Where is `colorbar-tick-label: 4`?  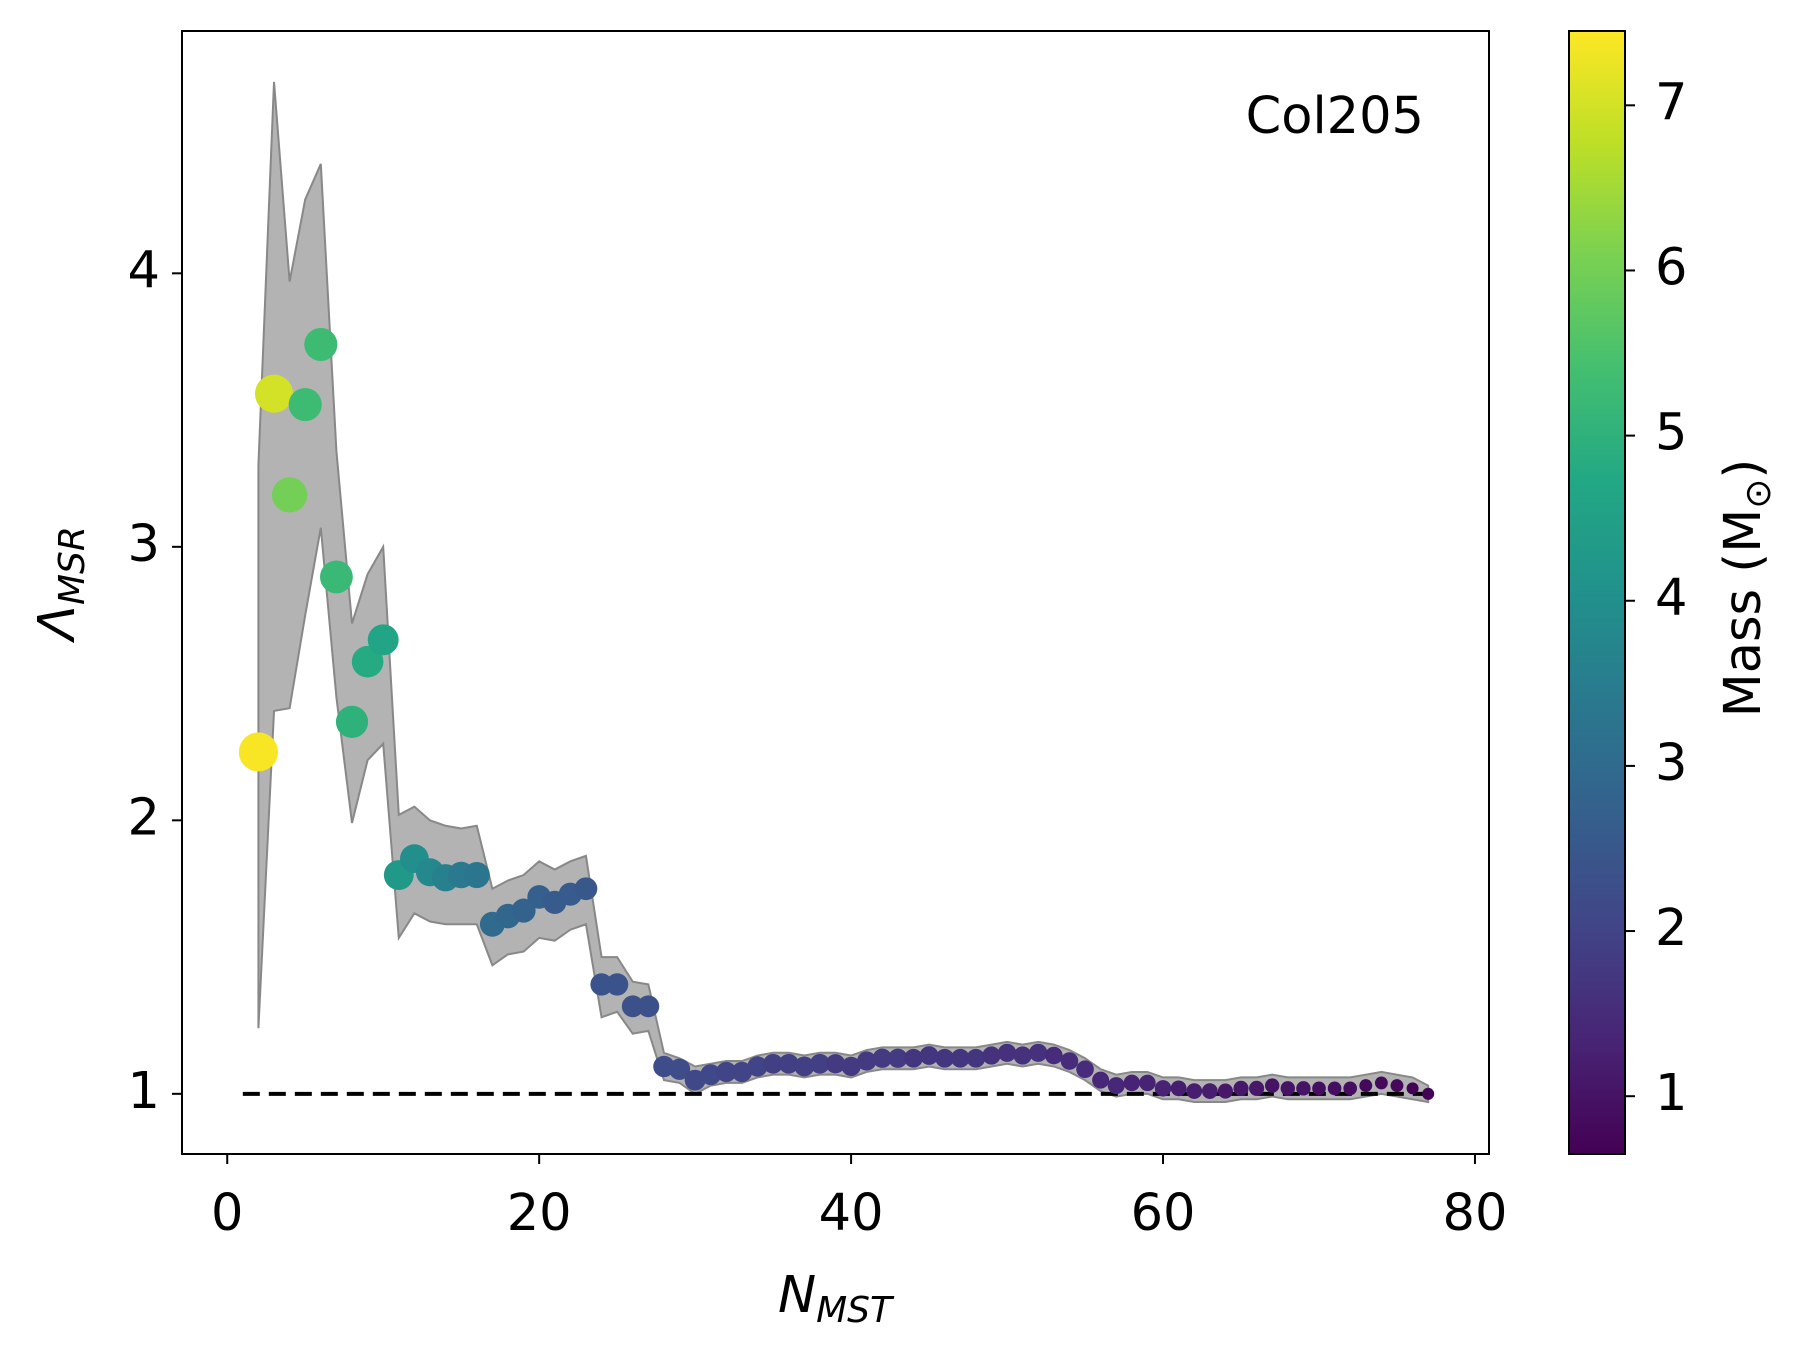
colorbar-tick-label: 4 is located at coordinates (1671, 598).